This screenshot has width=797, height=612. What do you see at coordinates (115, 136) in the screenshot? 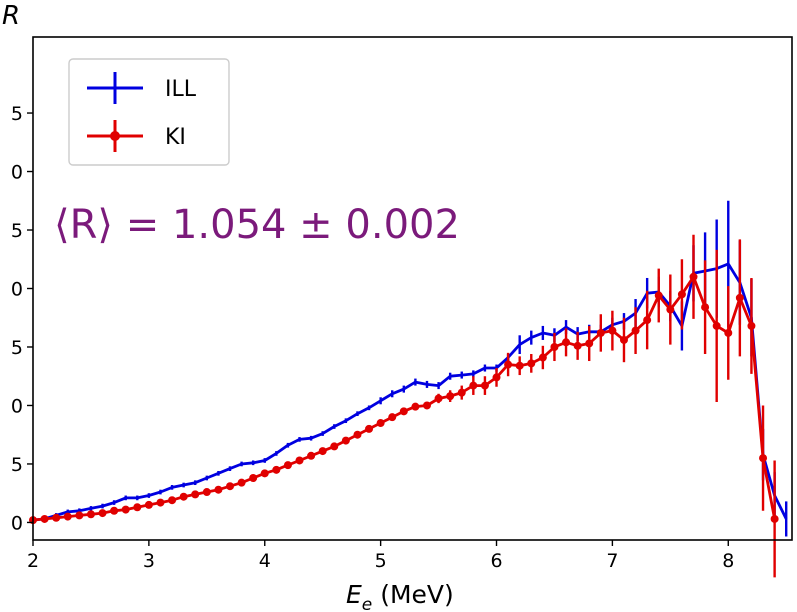
I see `legend-ki-marker` at bounding box center [115, 136].